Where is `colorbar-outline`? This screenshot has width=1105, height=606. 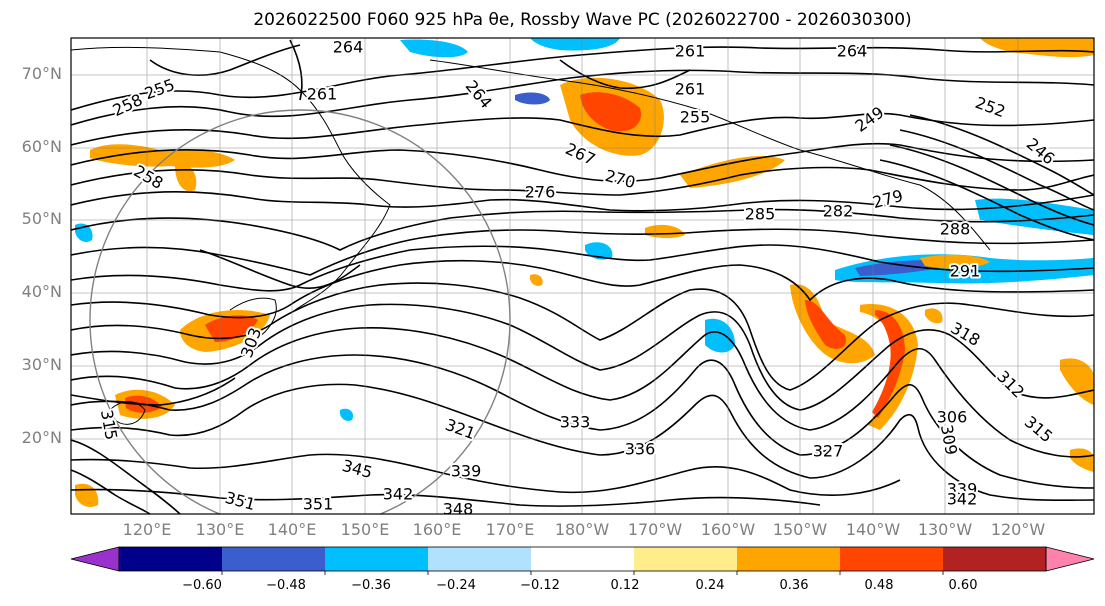
colorbar-outline is located at coordinates (582, 559).